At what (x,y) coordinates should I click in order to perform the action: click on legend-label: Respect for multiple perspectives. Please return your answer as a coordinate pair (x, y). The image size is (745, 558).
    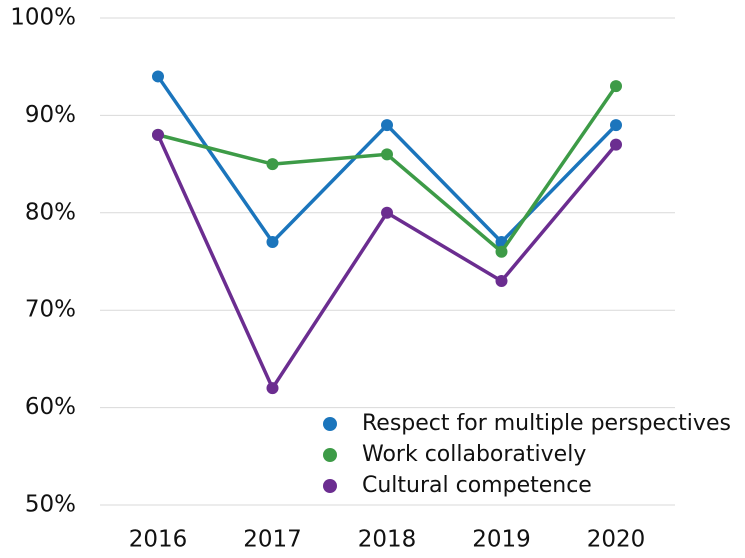
    Looking at the image, I should click on (546, 423).